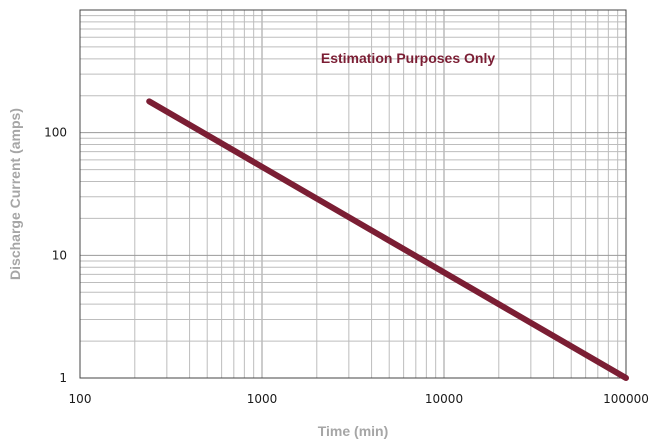 The height and width of the screenshot is (443, 650). What do you see at coordinates (408, 58) in the screenshot?
I see `annotation-text: Estimation Purposes Only` at bounding box center [408, 58].